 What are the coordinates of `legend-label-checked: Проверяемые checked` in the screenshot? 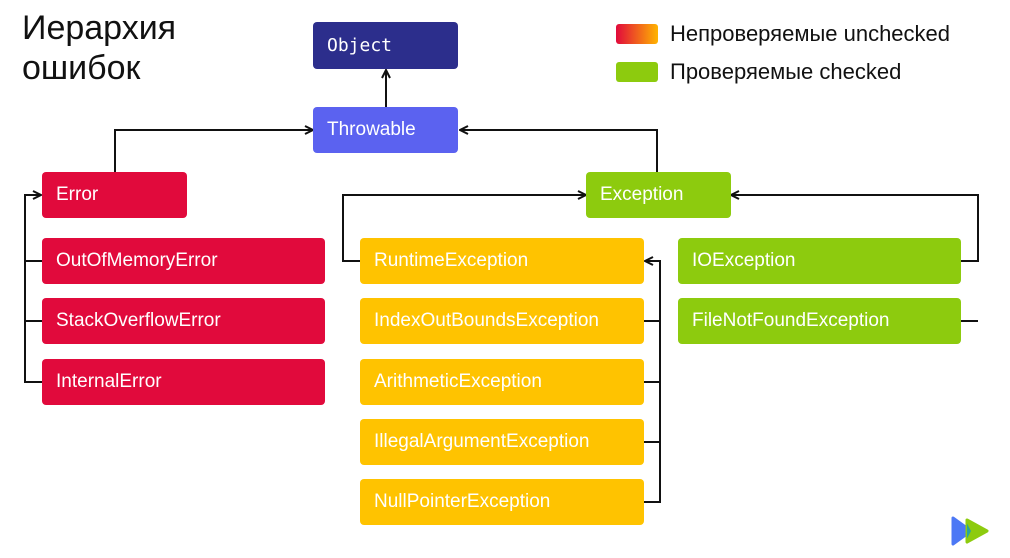 It's located at (786, 71).